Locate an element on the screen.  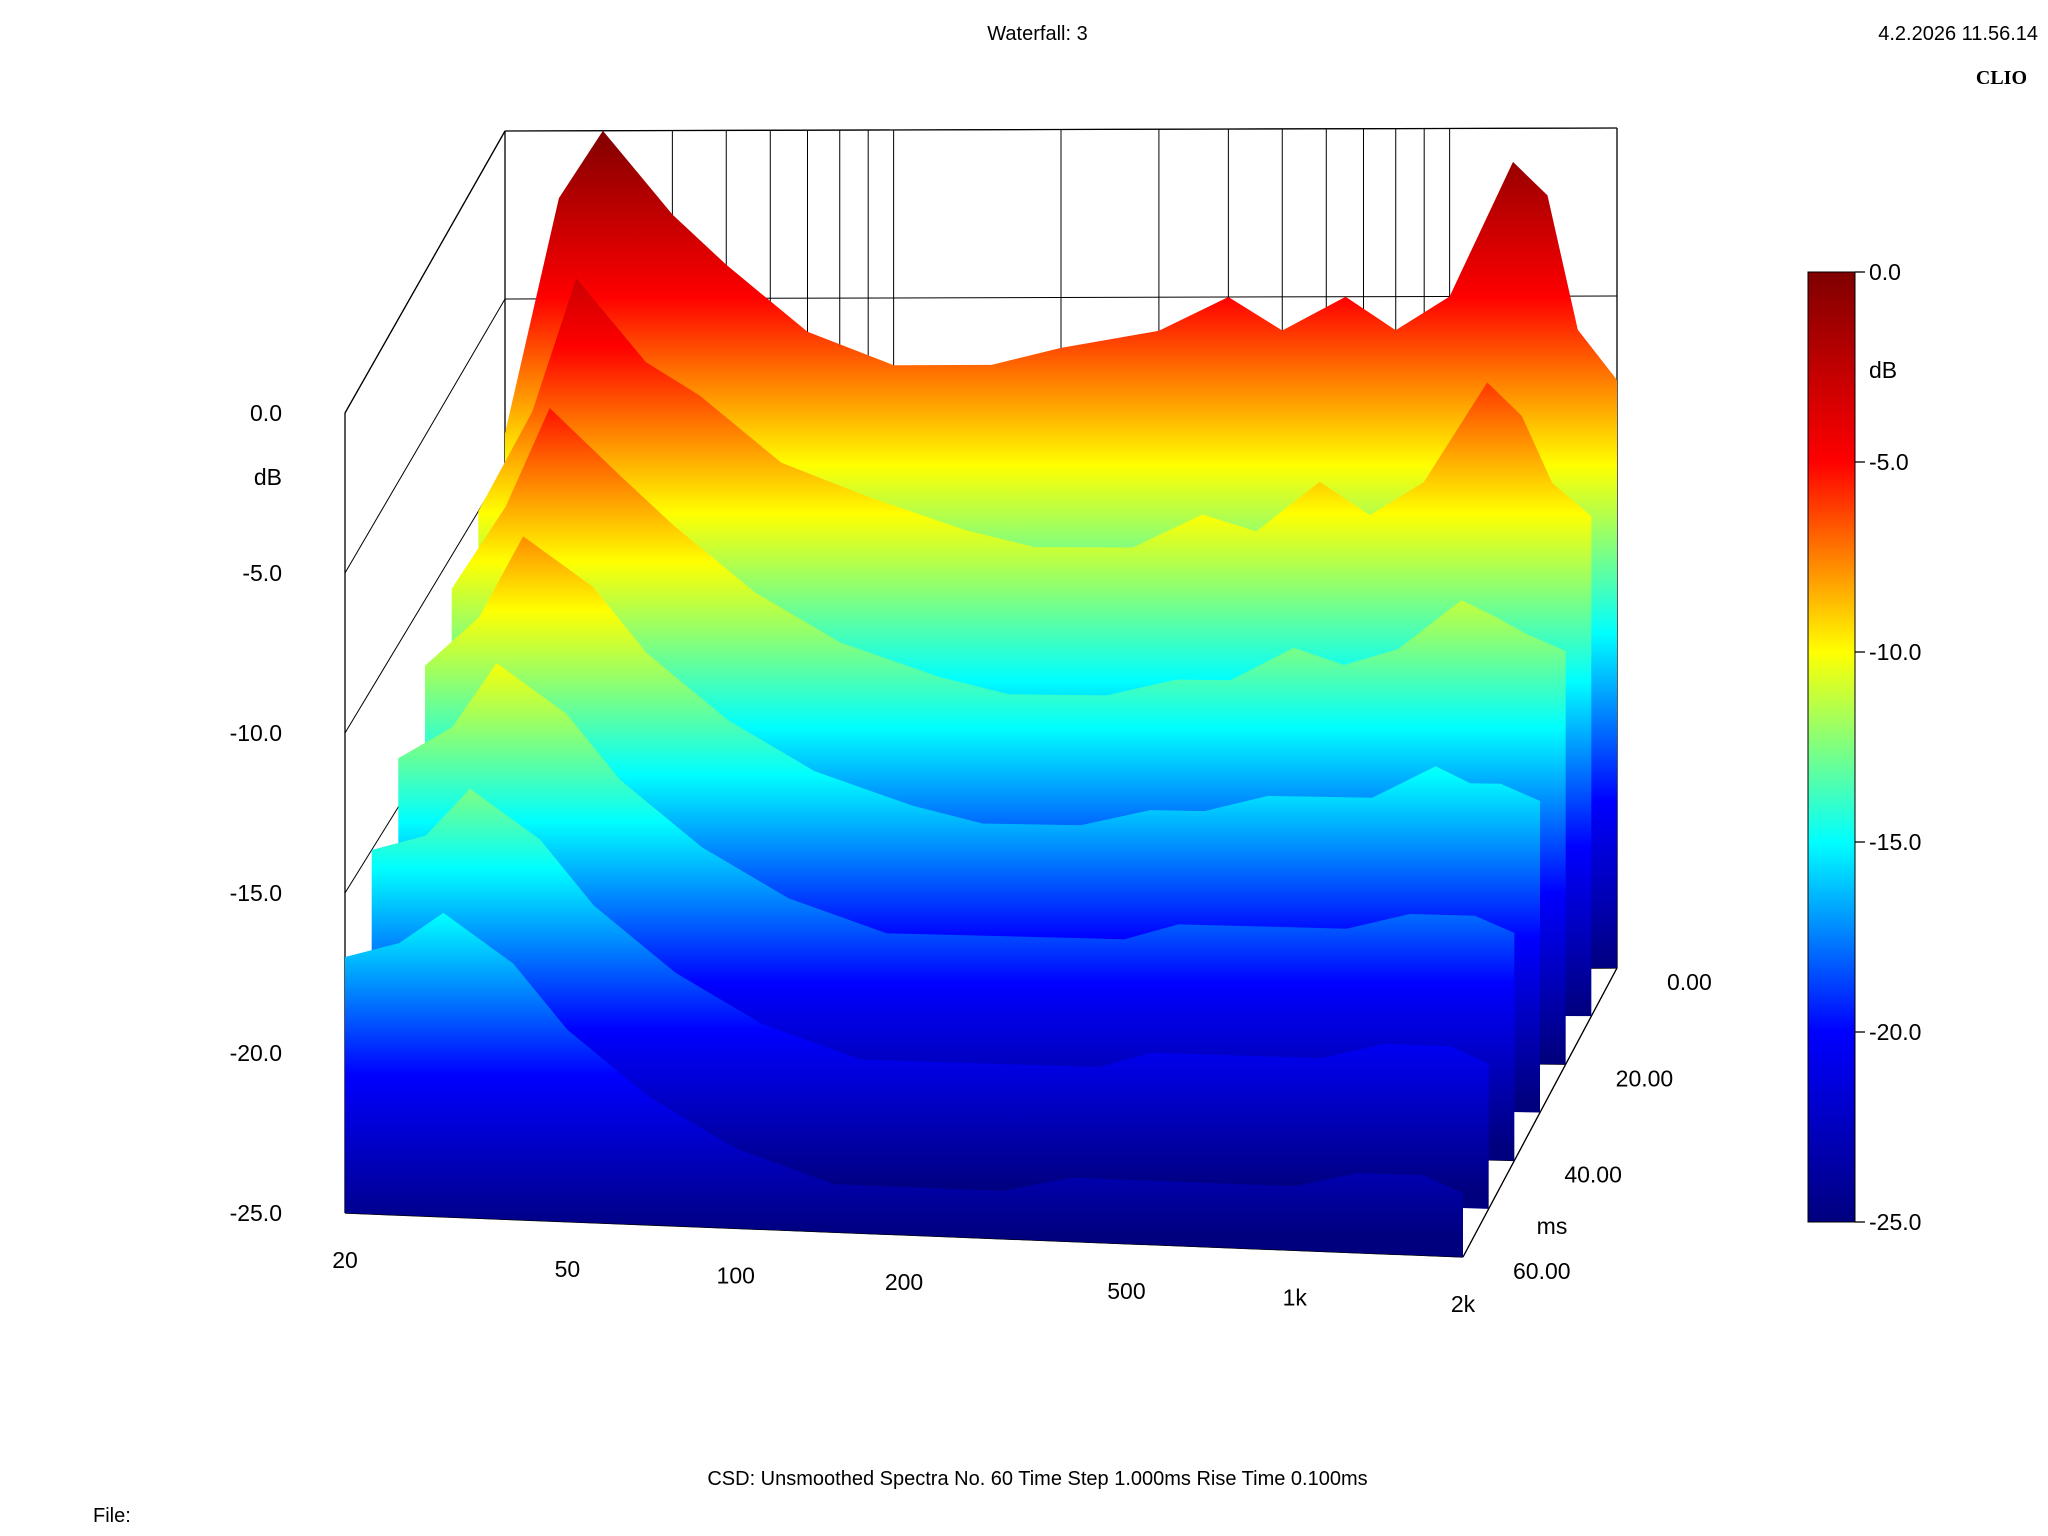
z-tick-label: 0.00 is located at coordinates (1689, 982).